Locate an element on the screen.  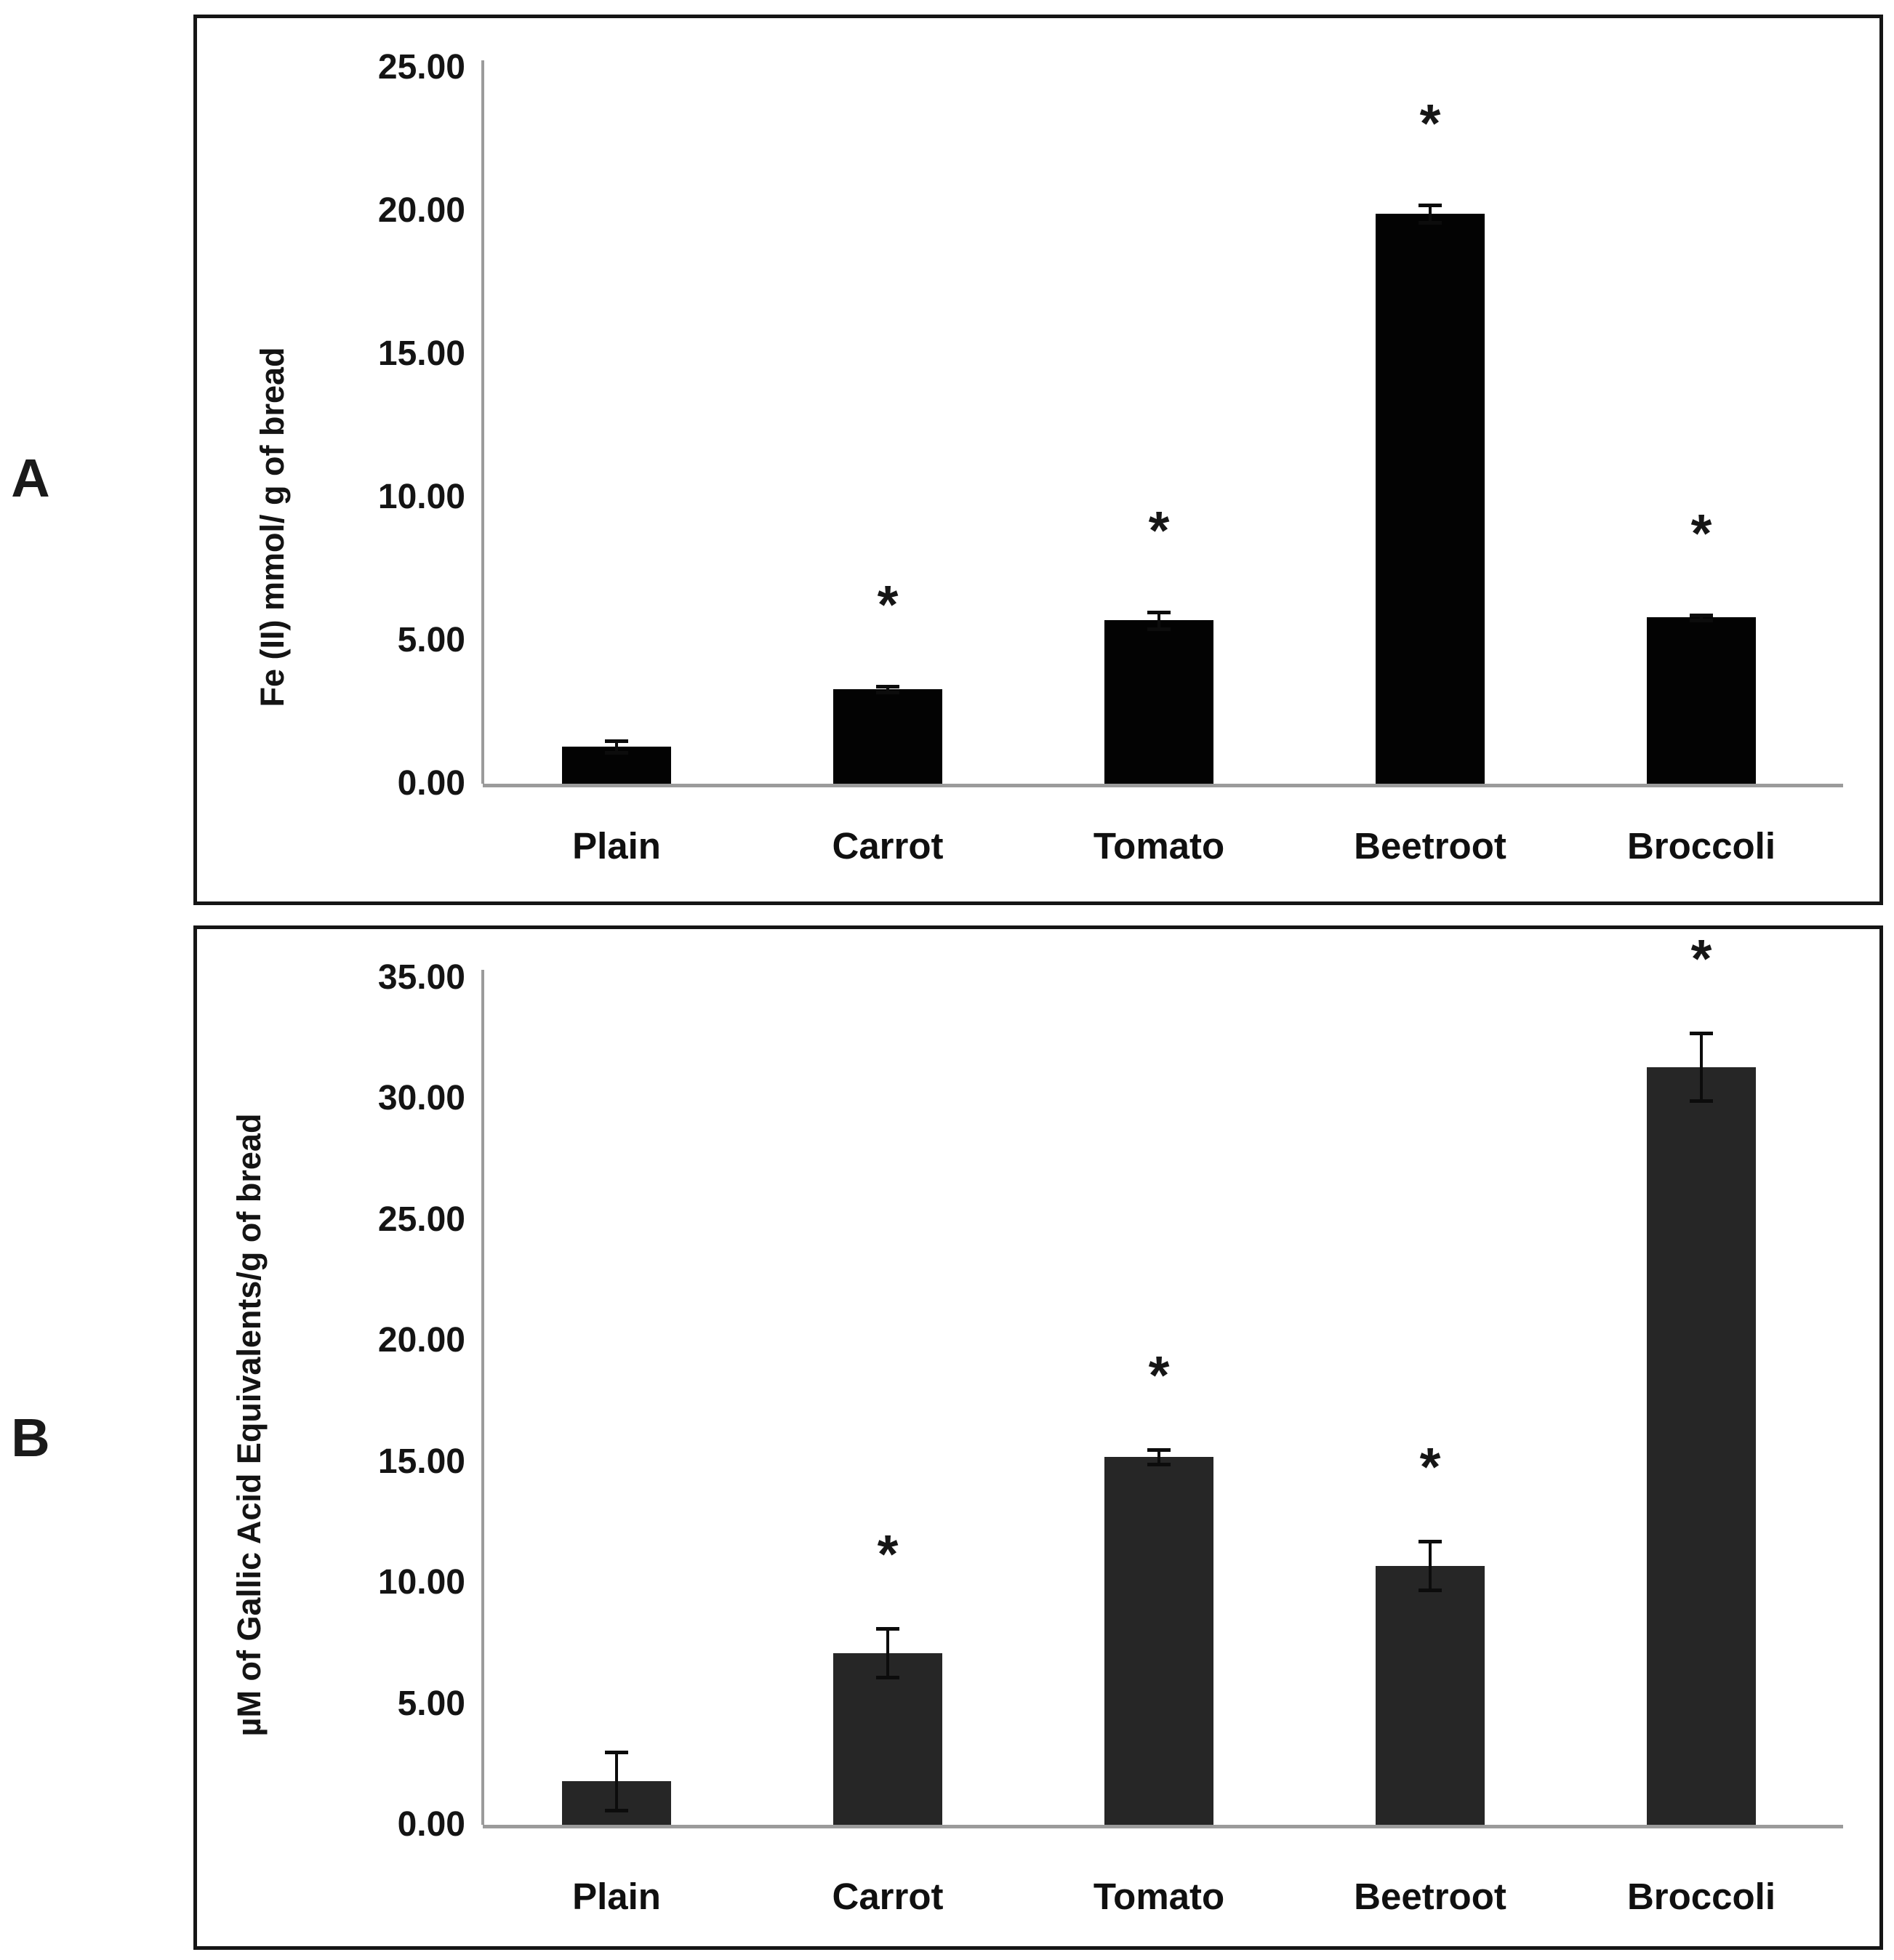
y-axis-title: Fe (II) mmol/ g of bread is located at coordinates (272, 527).